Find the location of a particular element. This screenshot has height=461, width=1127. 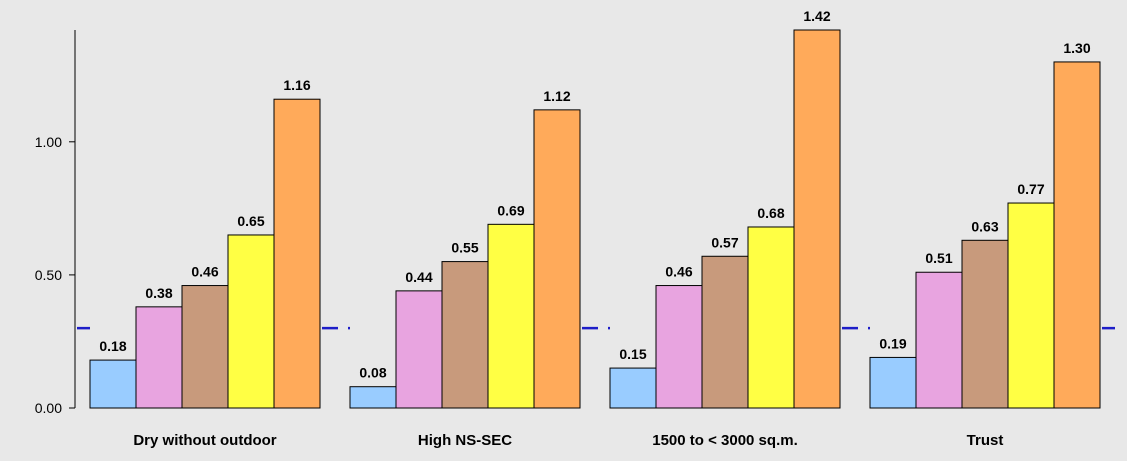

data-label: 1.30 is located at coordinates (1076, 48).